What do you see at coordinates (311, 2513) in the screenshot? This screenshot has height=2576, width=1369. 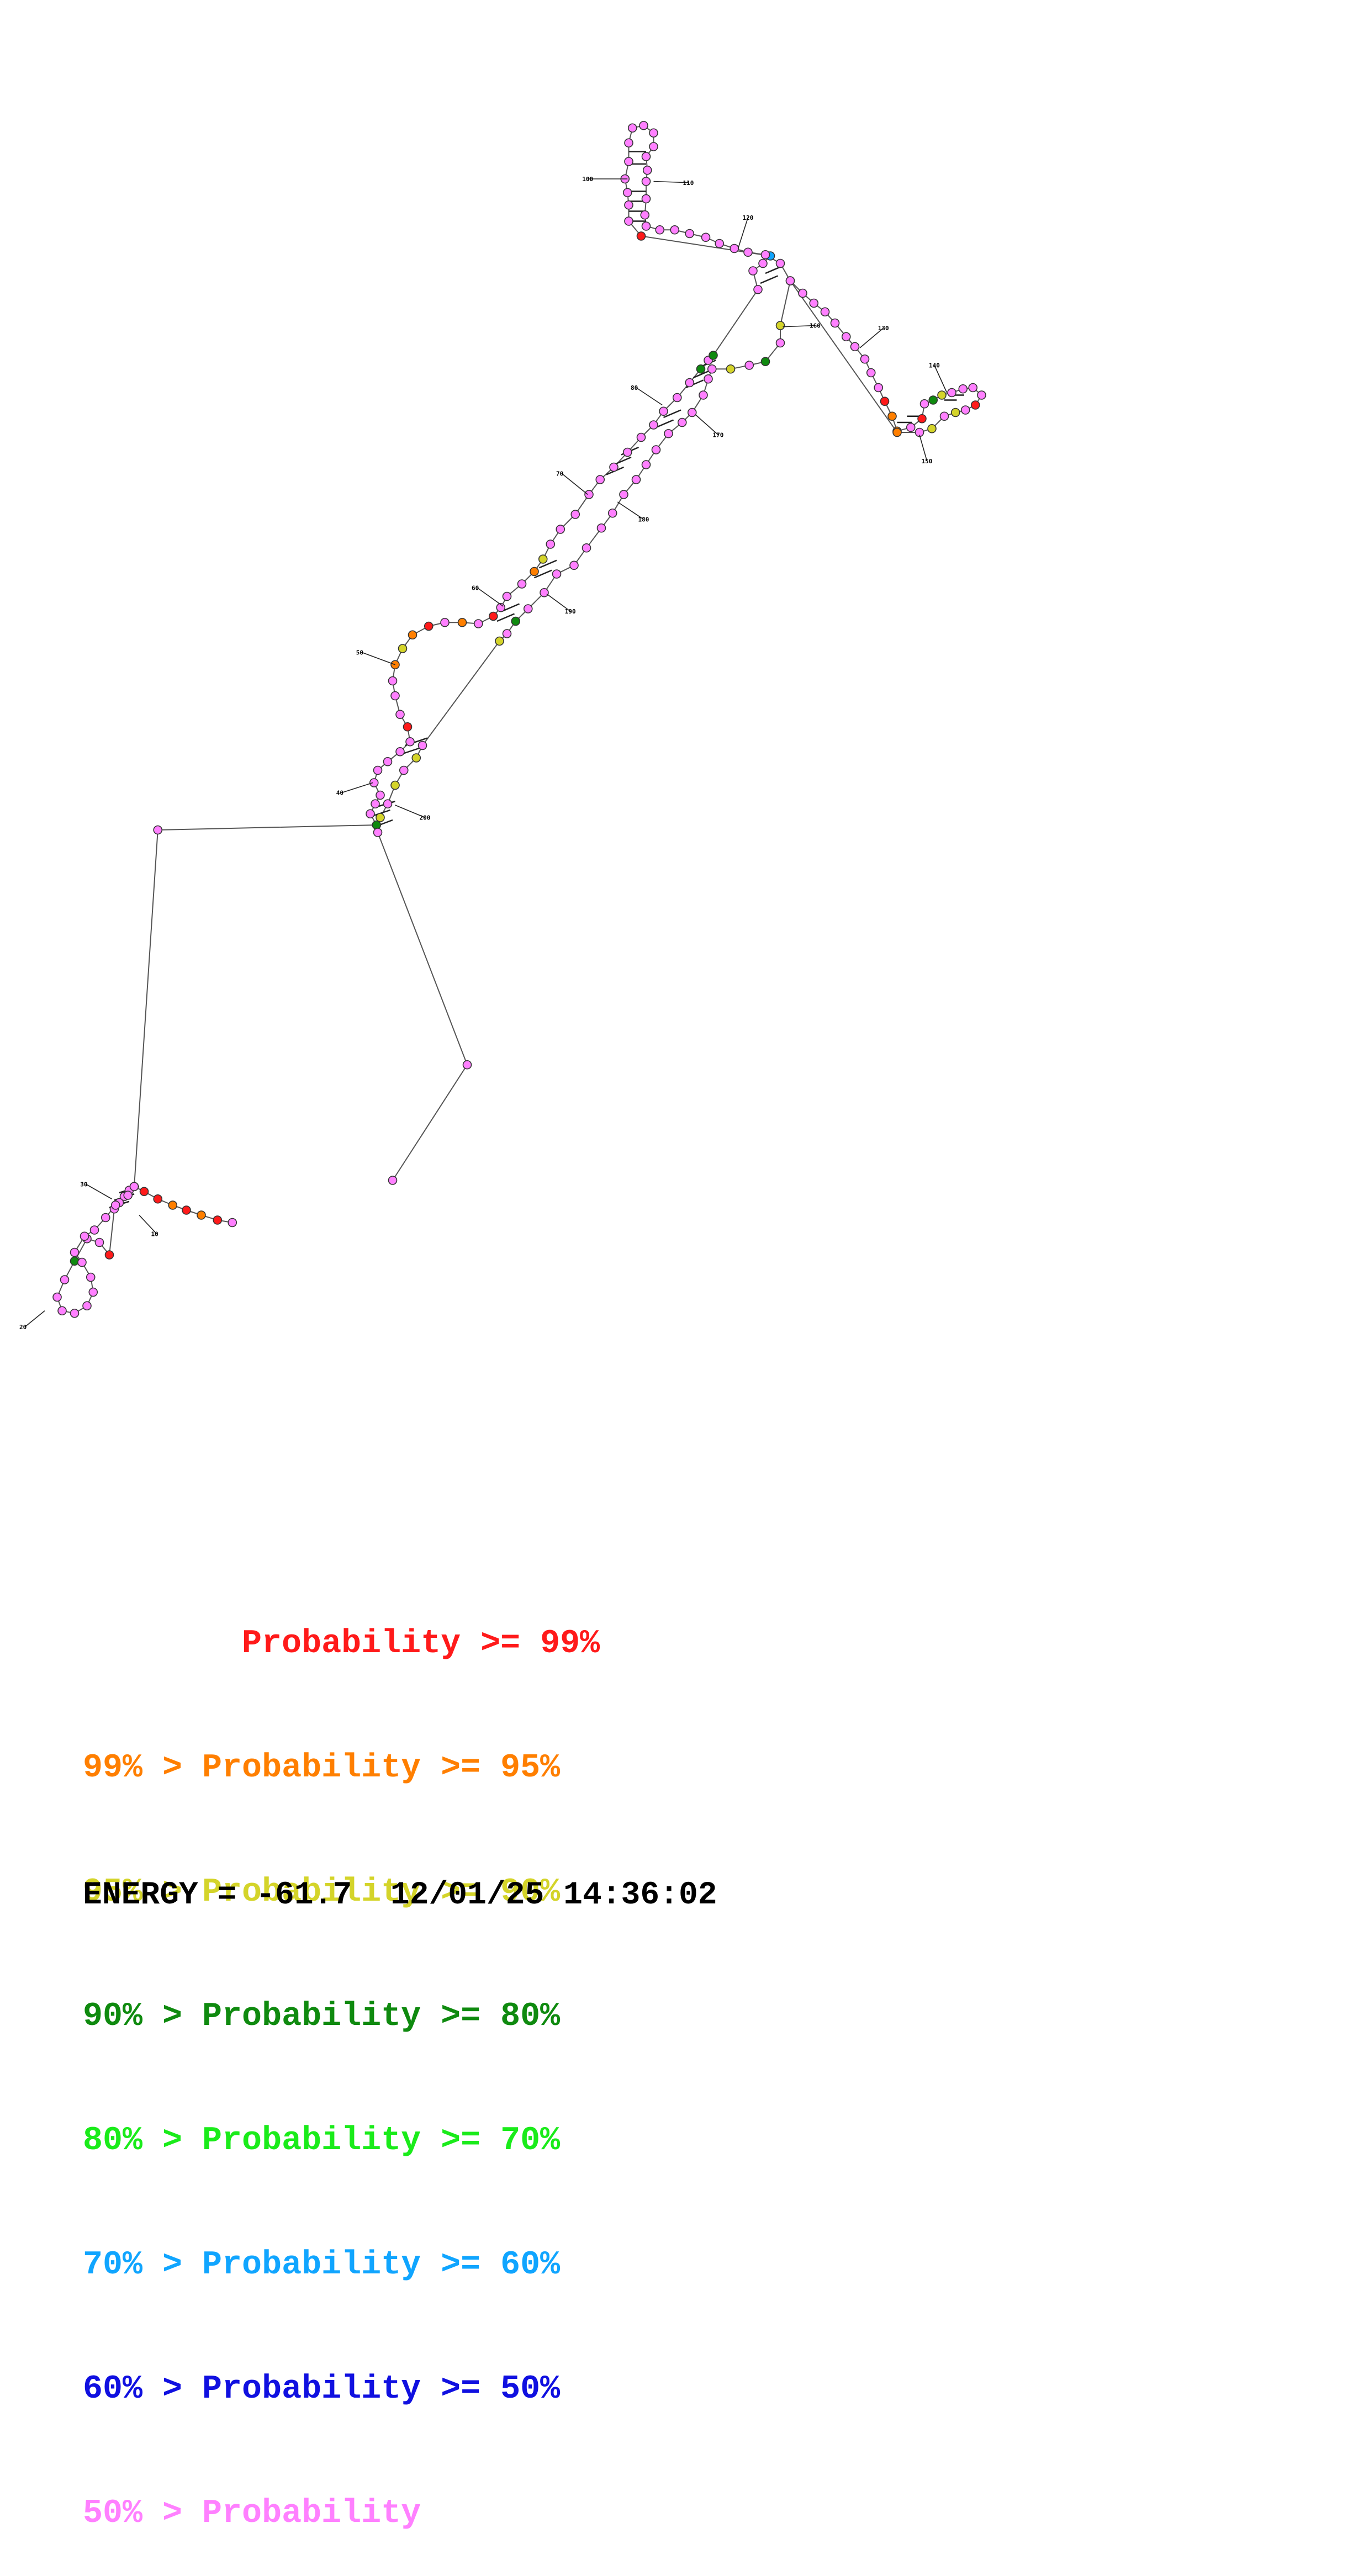 I see `legend-label: Probability` at bounding box center [311, 2513].